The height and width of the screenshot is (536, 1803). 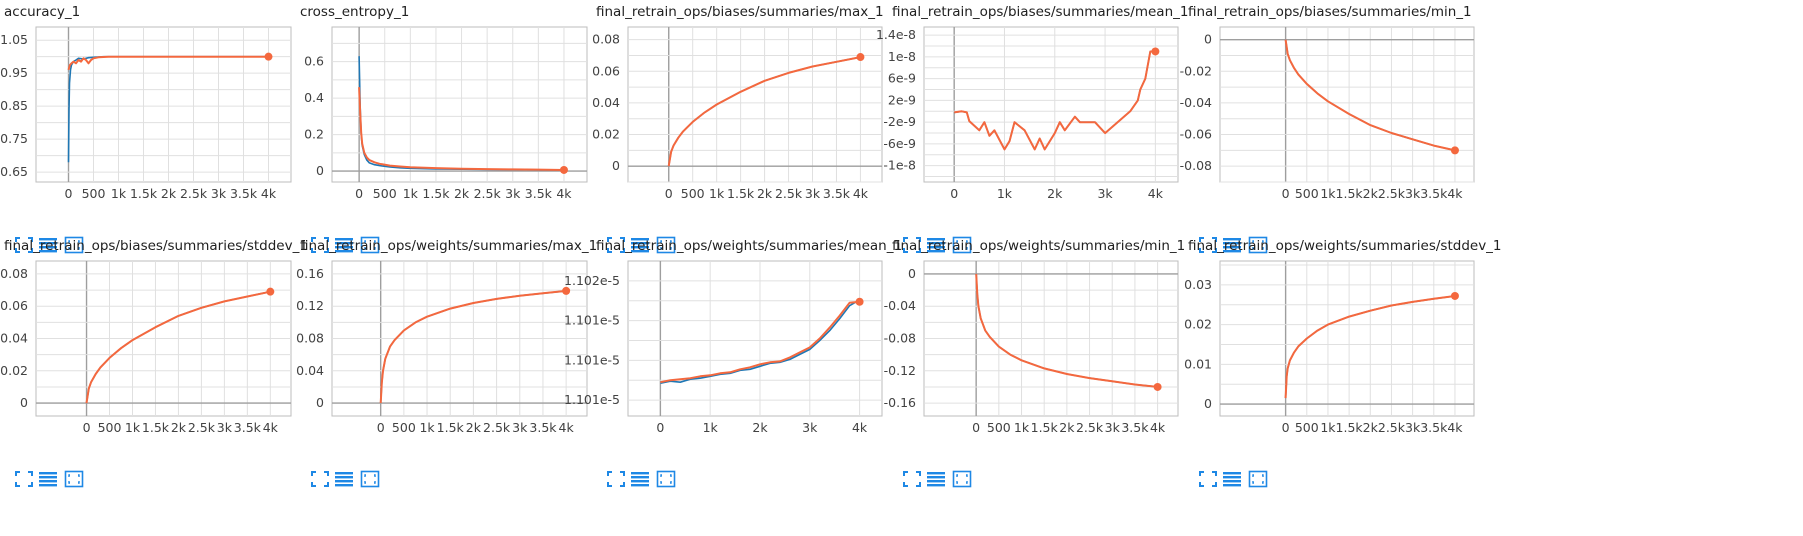 What do you see at coordinates (740, 12) in the screenshot?
I see `chart-title: final_retrain_ops/biases/summaries/max_1` at bounding box center [740, 12].